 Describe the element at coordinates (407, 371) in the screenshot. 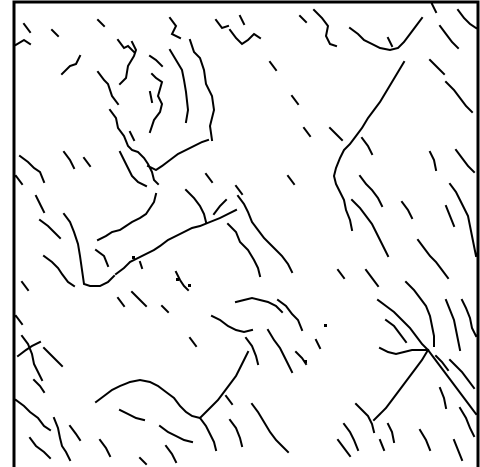

I see `network-segment-lower-right` at that location.